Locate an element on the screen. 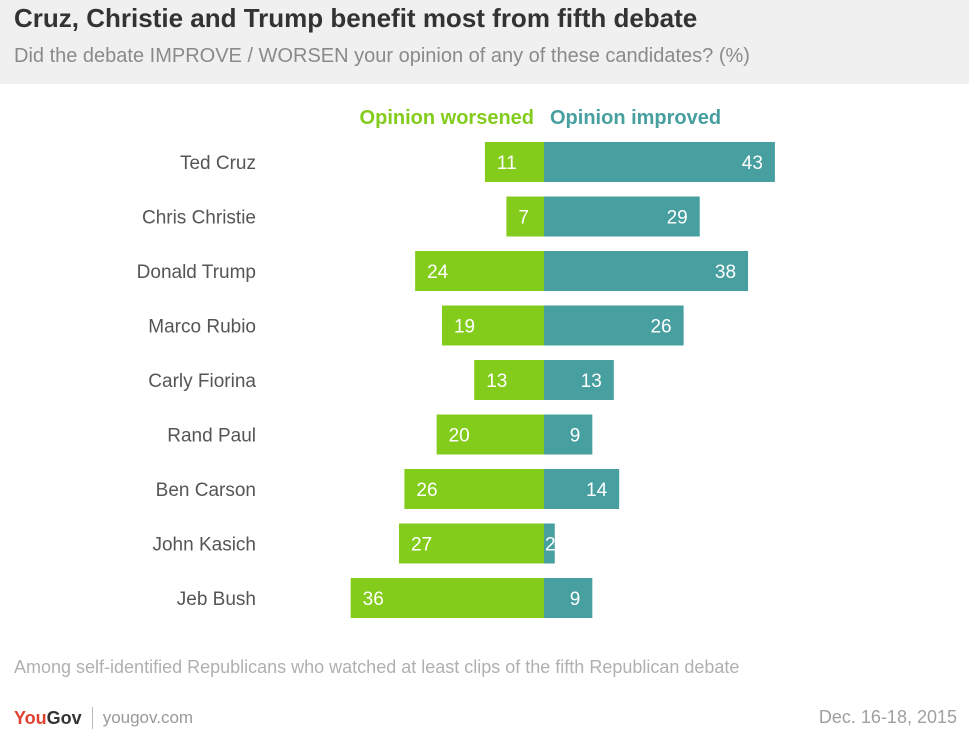 The image size is (969, 735). category-label: Ted Cruz is located at coordinates (218, 163).